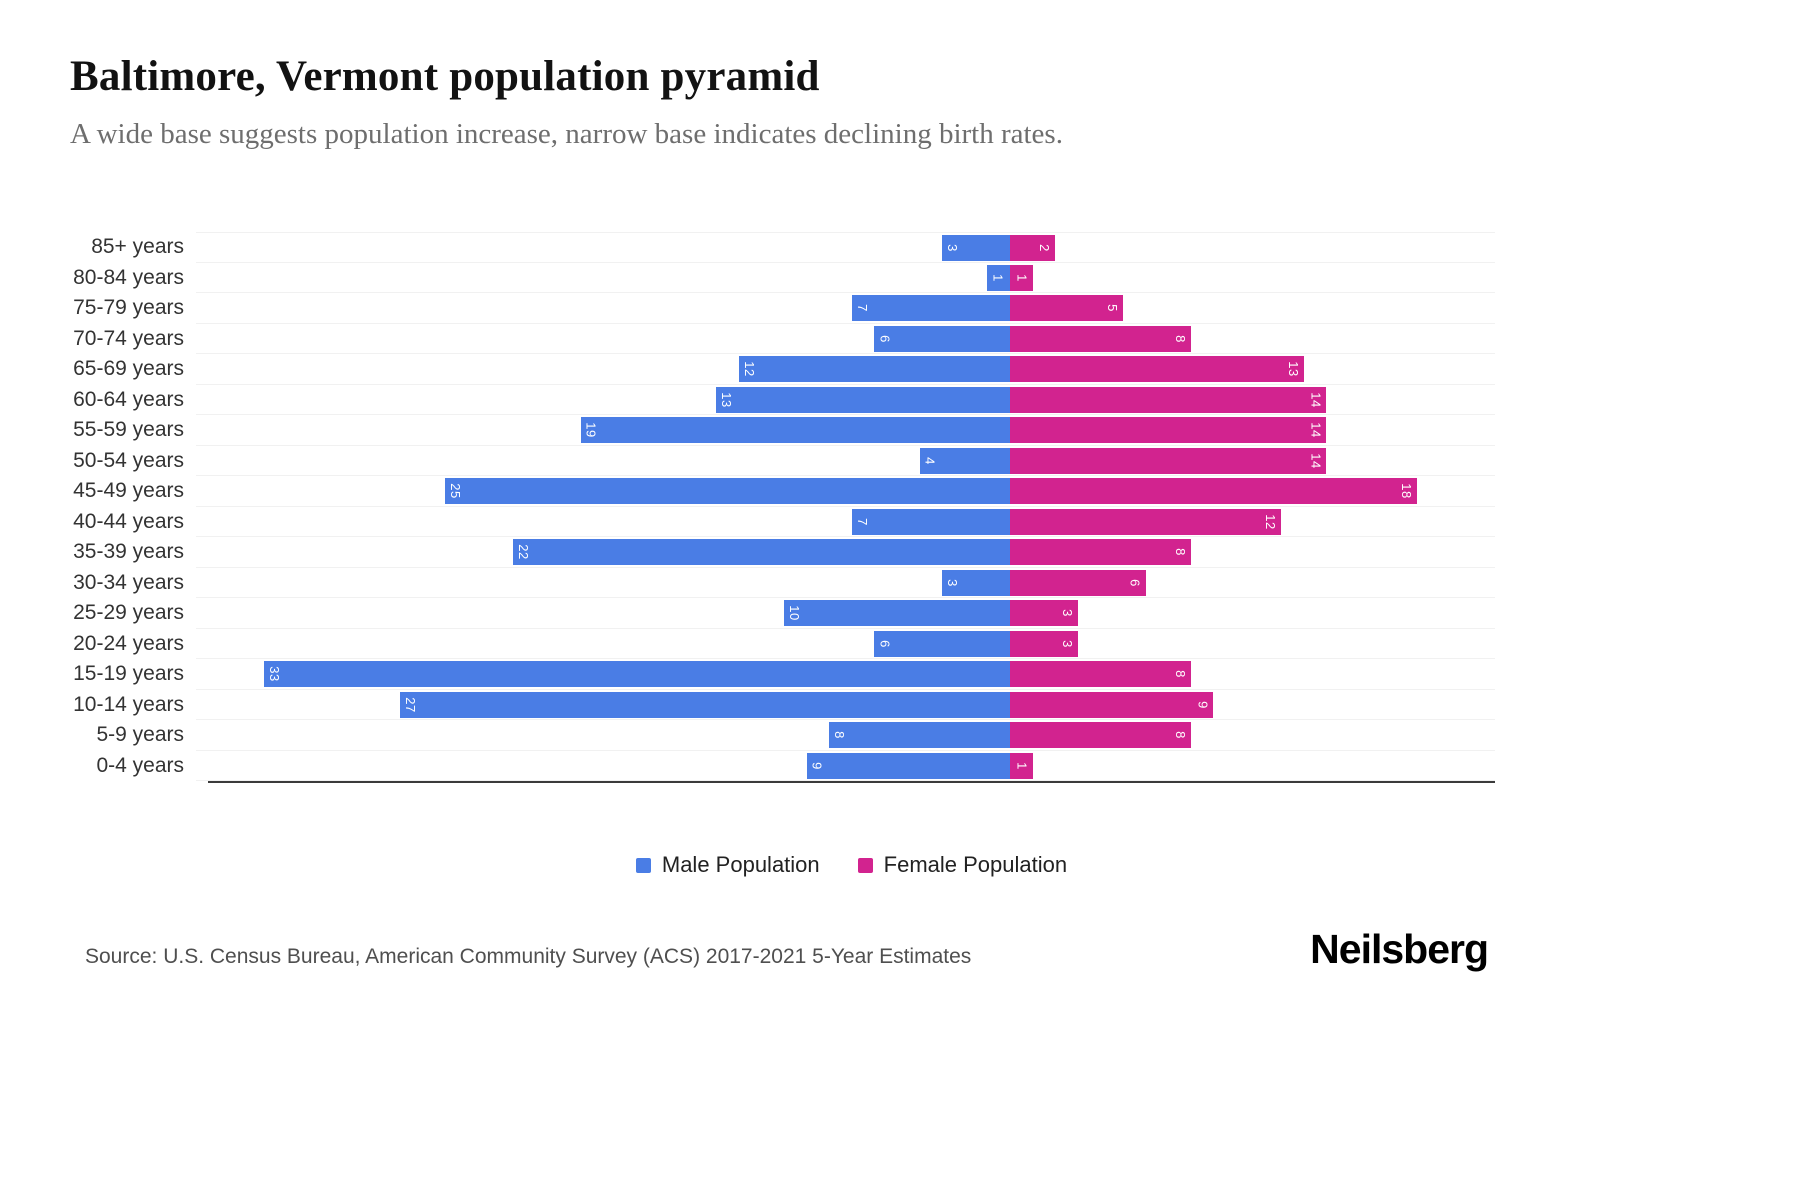 The height and width of the screenshot is (1200, 1800). What do you see at coordinates (953, 248) in the screenshot?
I see `male-bar-value: 3` at bounding box center [953, 248].